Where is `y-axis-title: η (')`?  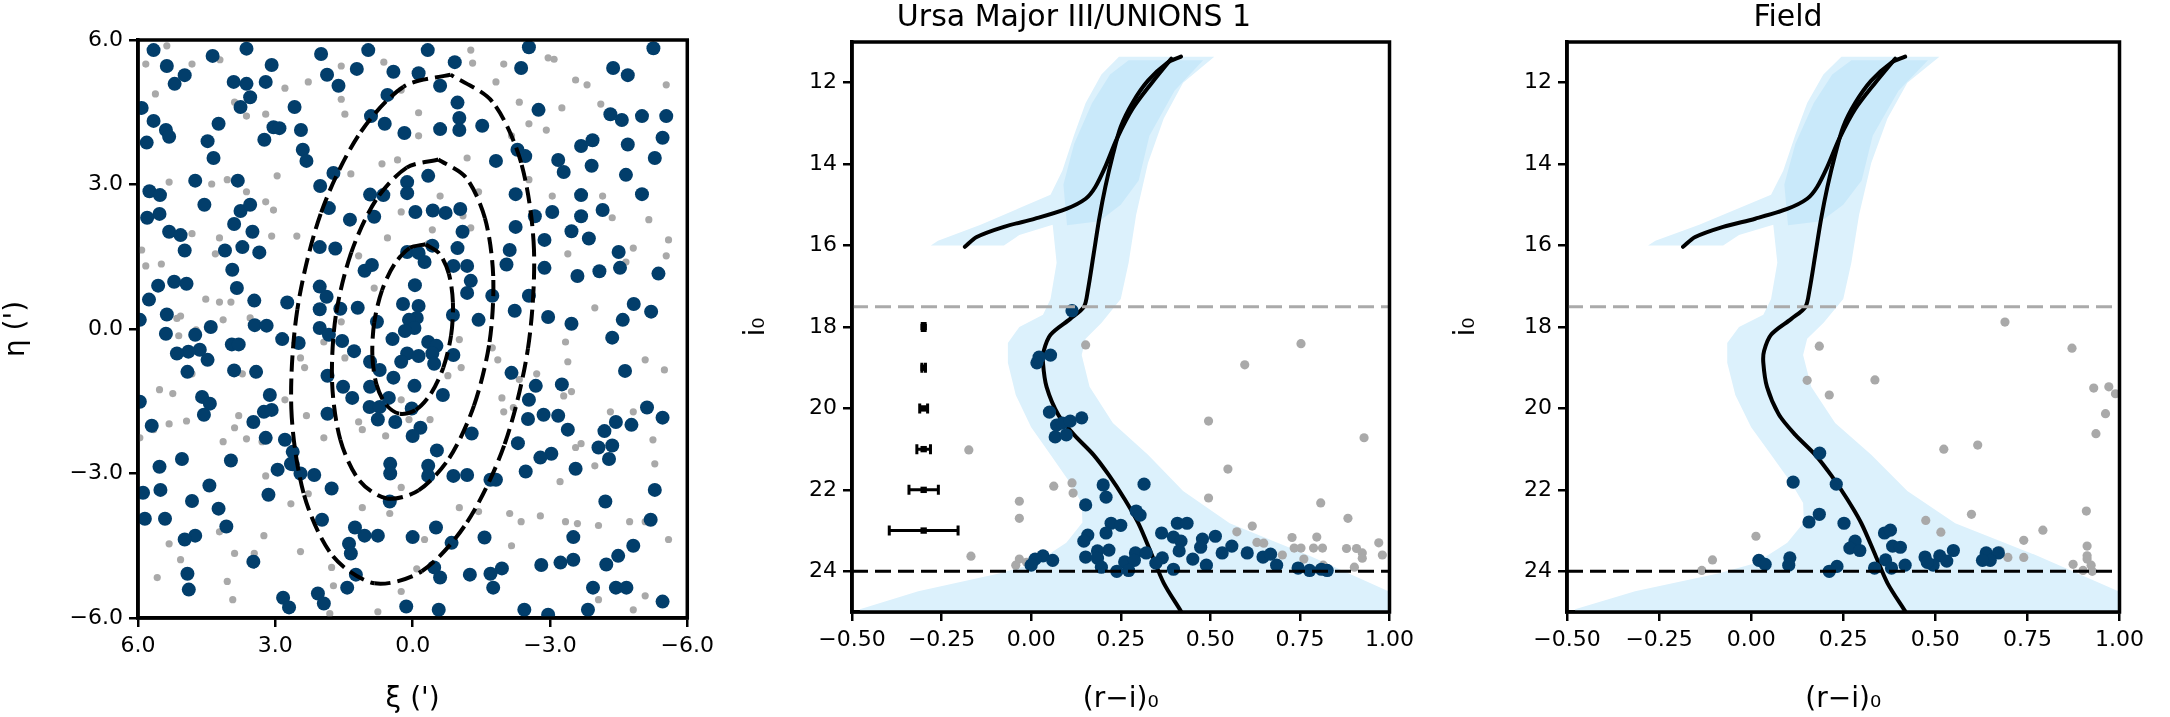 y-axis-title: η (') is located at coordinates (16, 329).